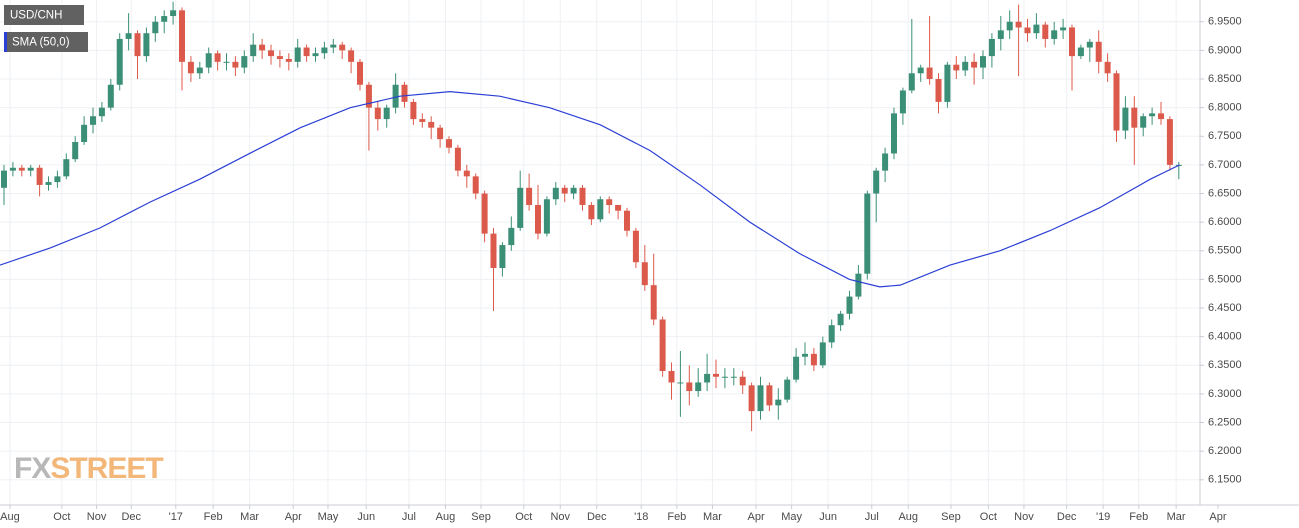  What do you see at coordinates (1225, 165) in the screenshot?
I see `y-tick-label: 6.7000` at bounding box center [1225, 165].